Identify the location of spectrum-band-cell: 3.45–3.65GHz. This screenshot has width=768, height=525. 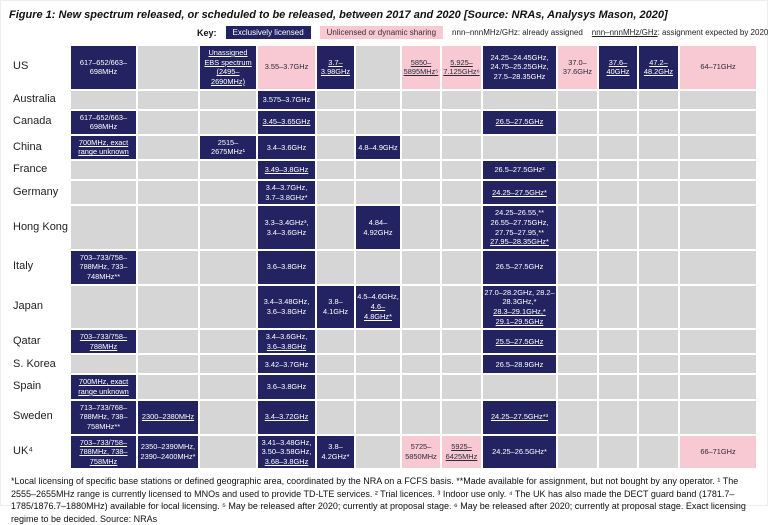
(286, 122).